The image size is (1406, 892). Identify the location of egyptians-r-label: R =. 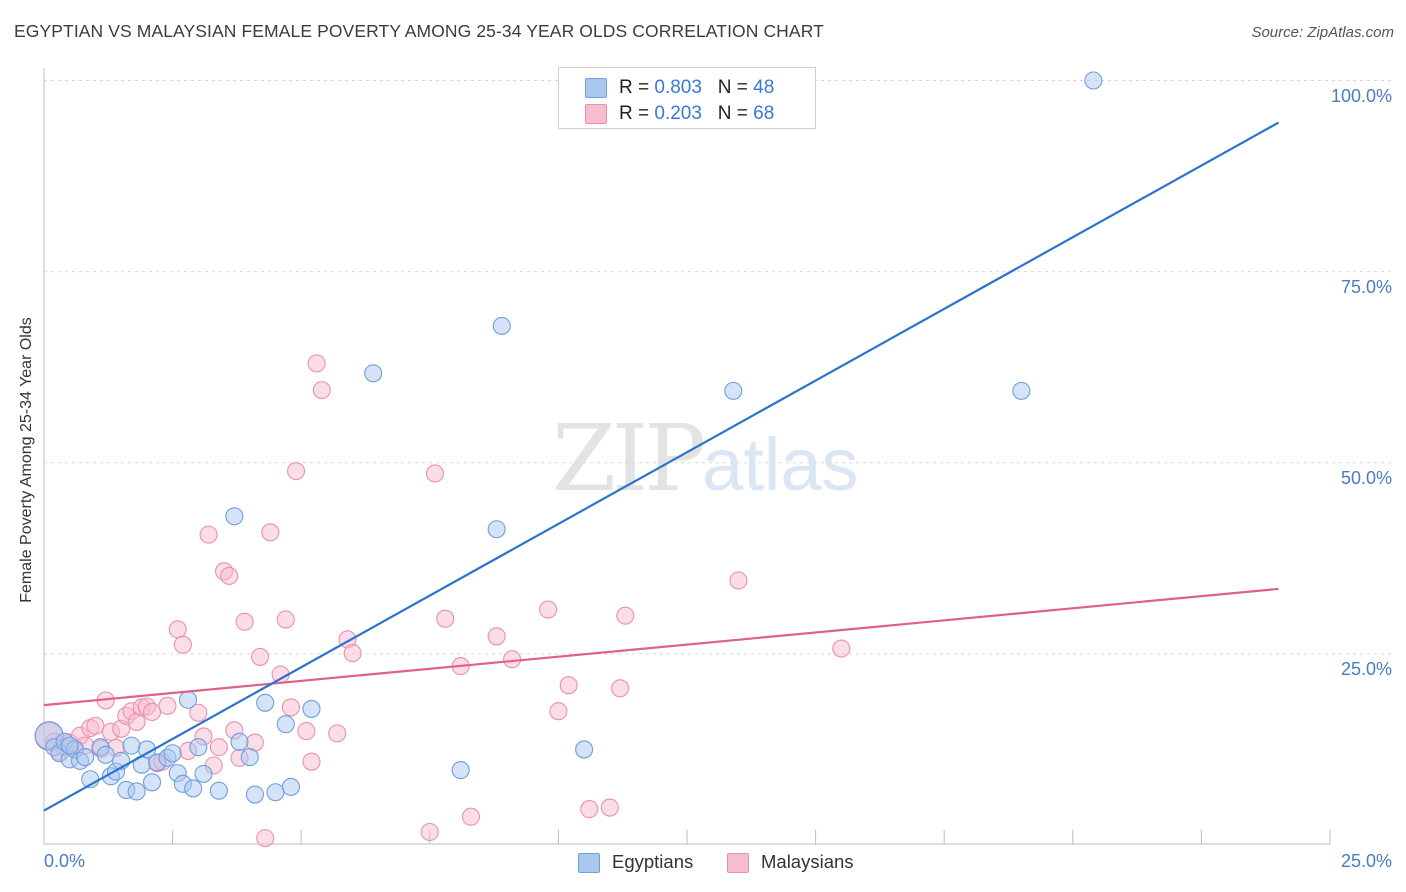
(637, 87).